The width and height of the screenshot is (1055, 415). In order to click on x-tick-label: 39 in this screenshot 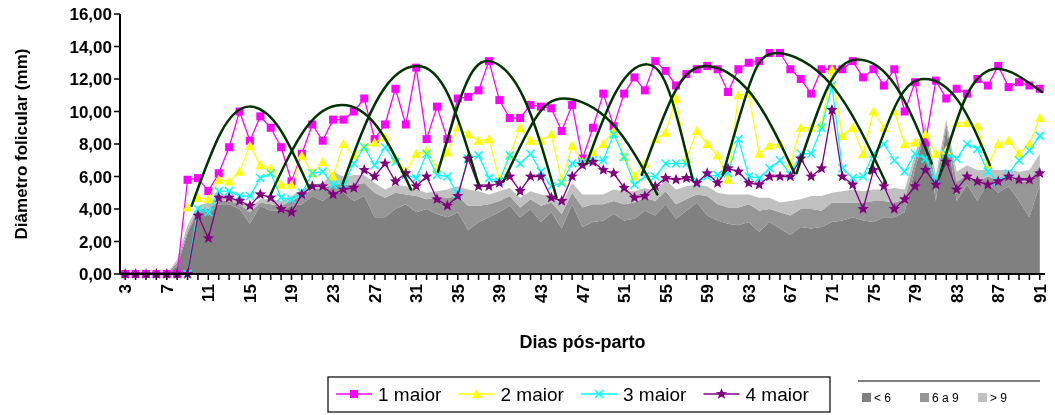, I will do `click(500, 293)`.